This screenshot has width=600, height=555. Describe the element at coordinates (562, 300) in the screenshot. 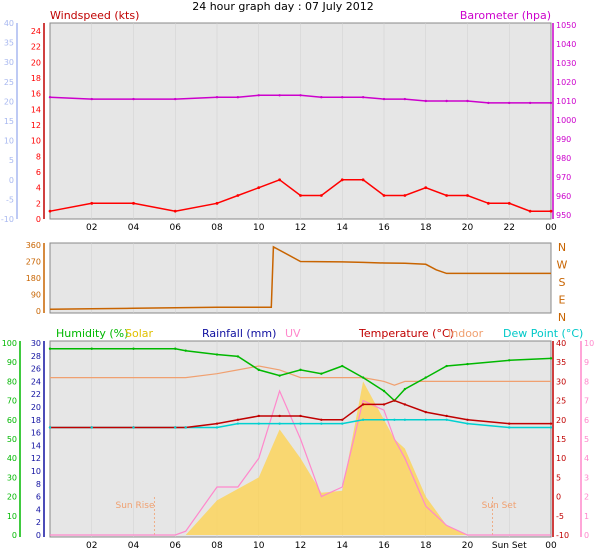

I see `compass-label: E` at that location.